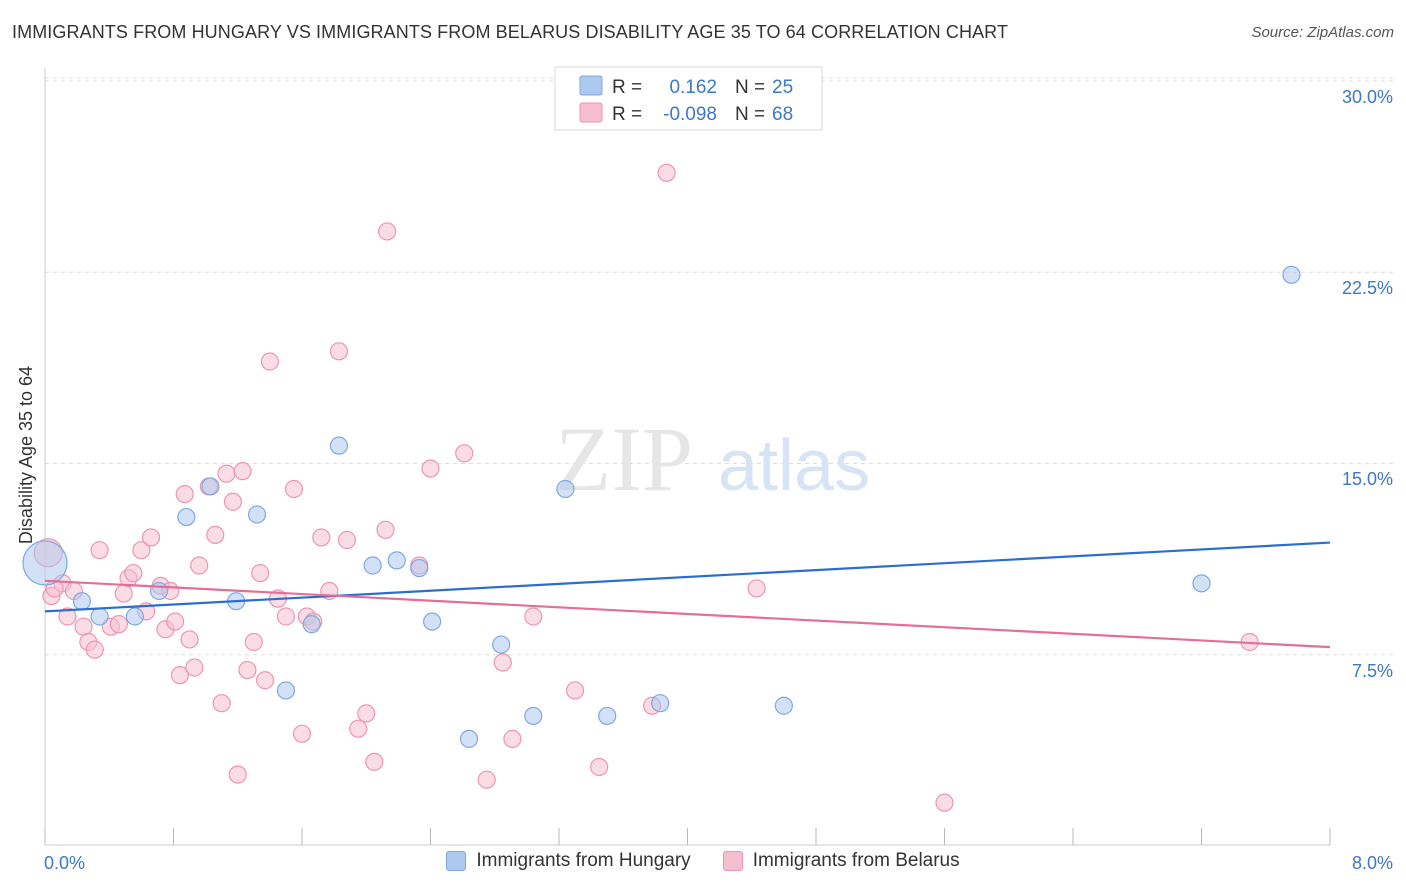 The width and height of the screenshot is (1406, 892). Describe the element at coordinates (687, 614) in the screenshot. I see `trend-line-belarus` at that location.